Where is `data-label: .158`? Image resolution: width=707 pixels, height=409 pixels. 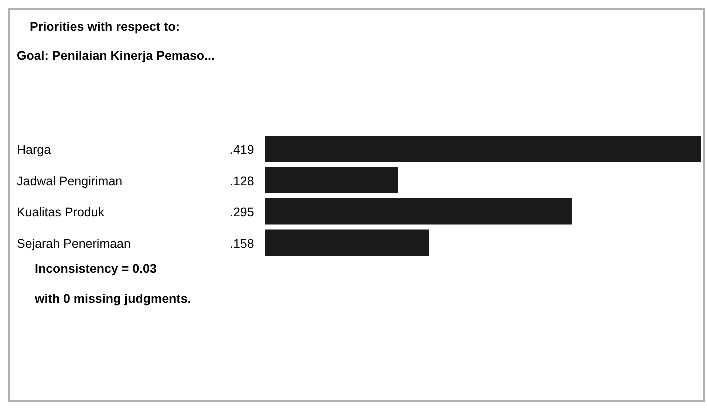 data-label: .158 is located at coordinates (242, 243).